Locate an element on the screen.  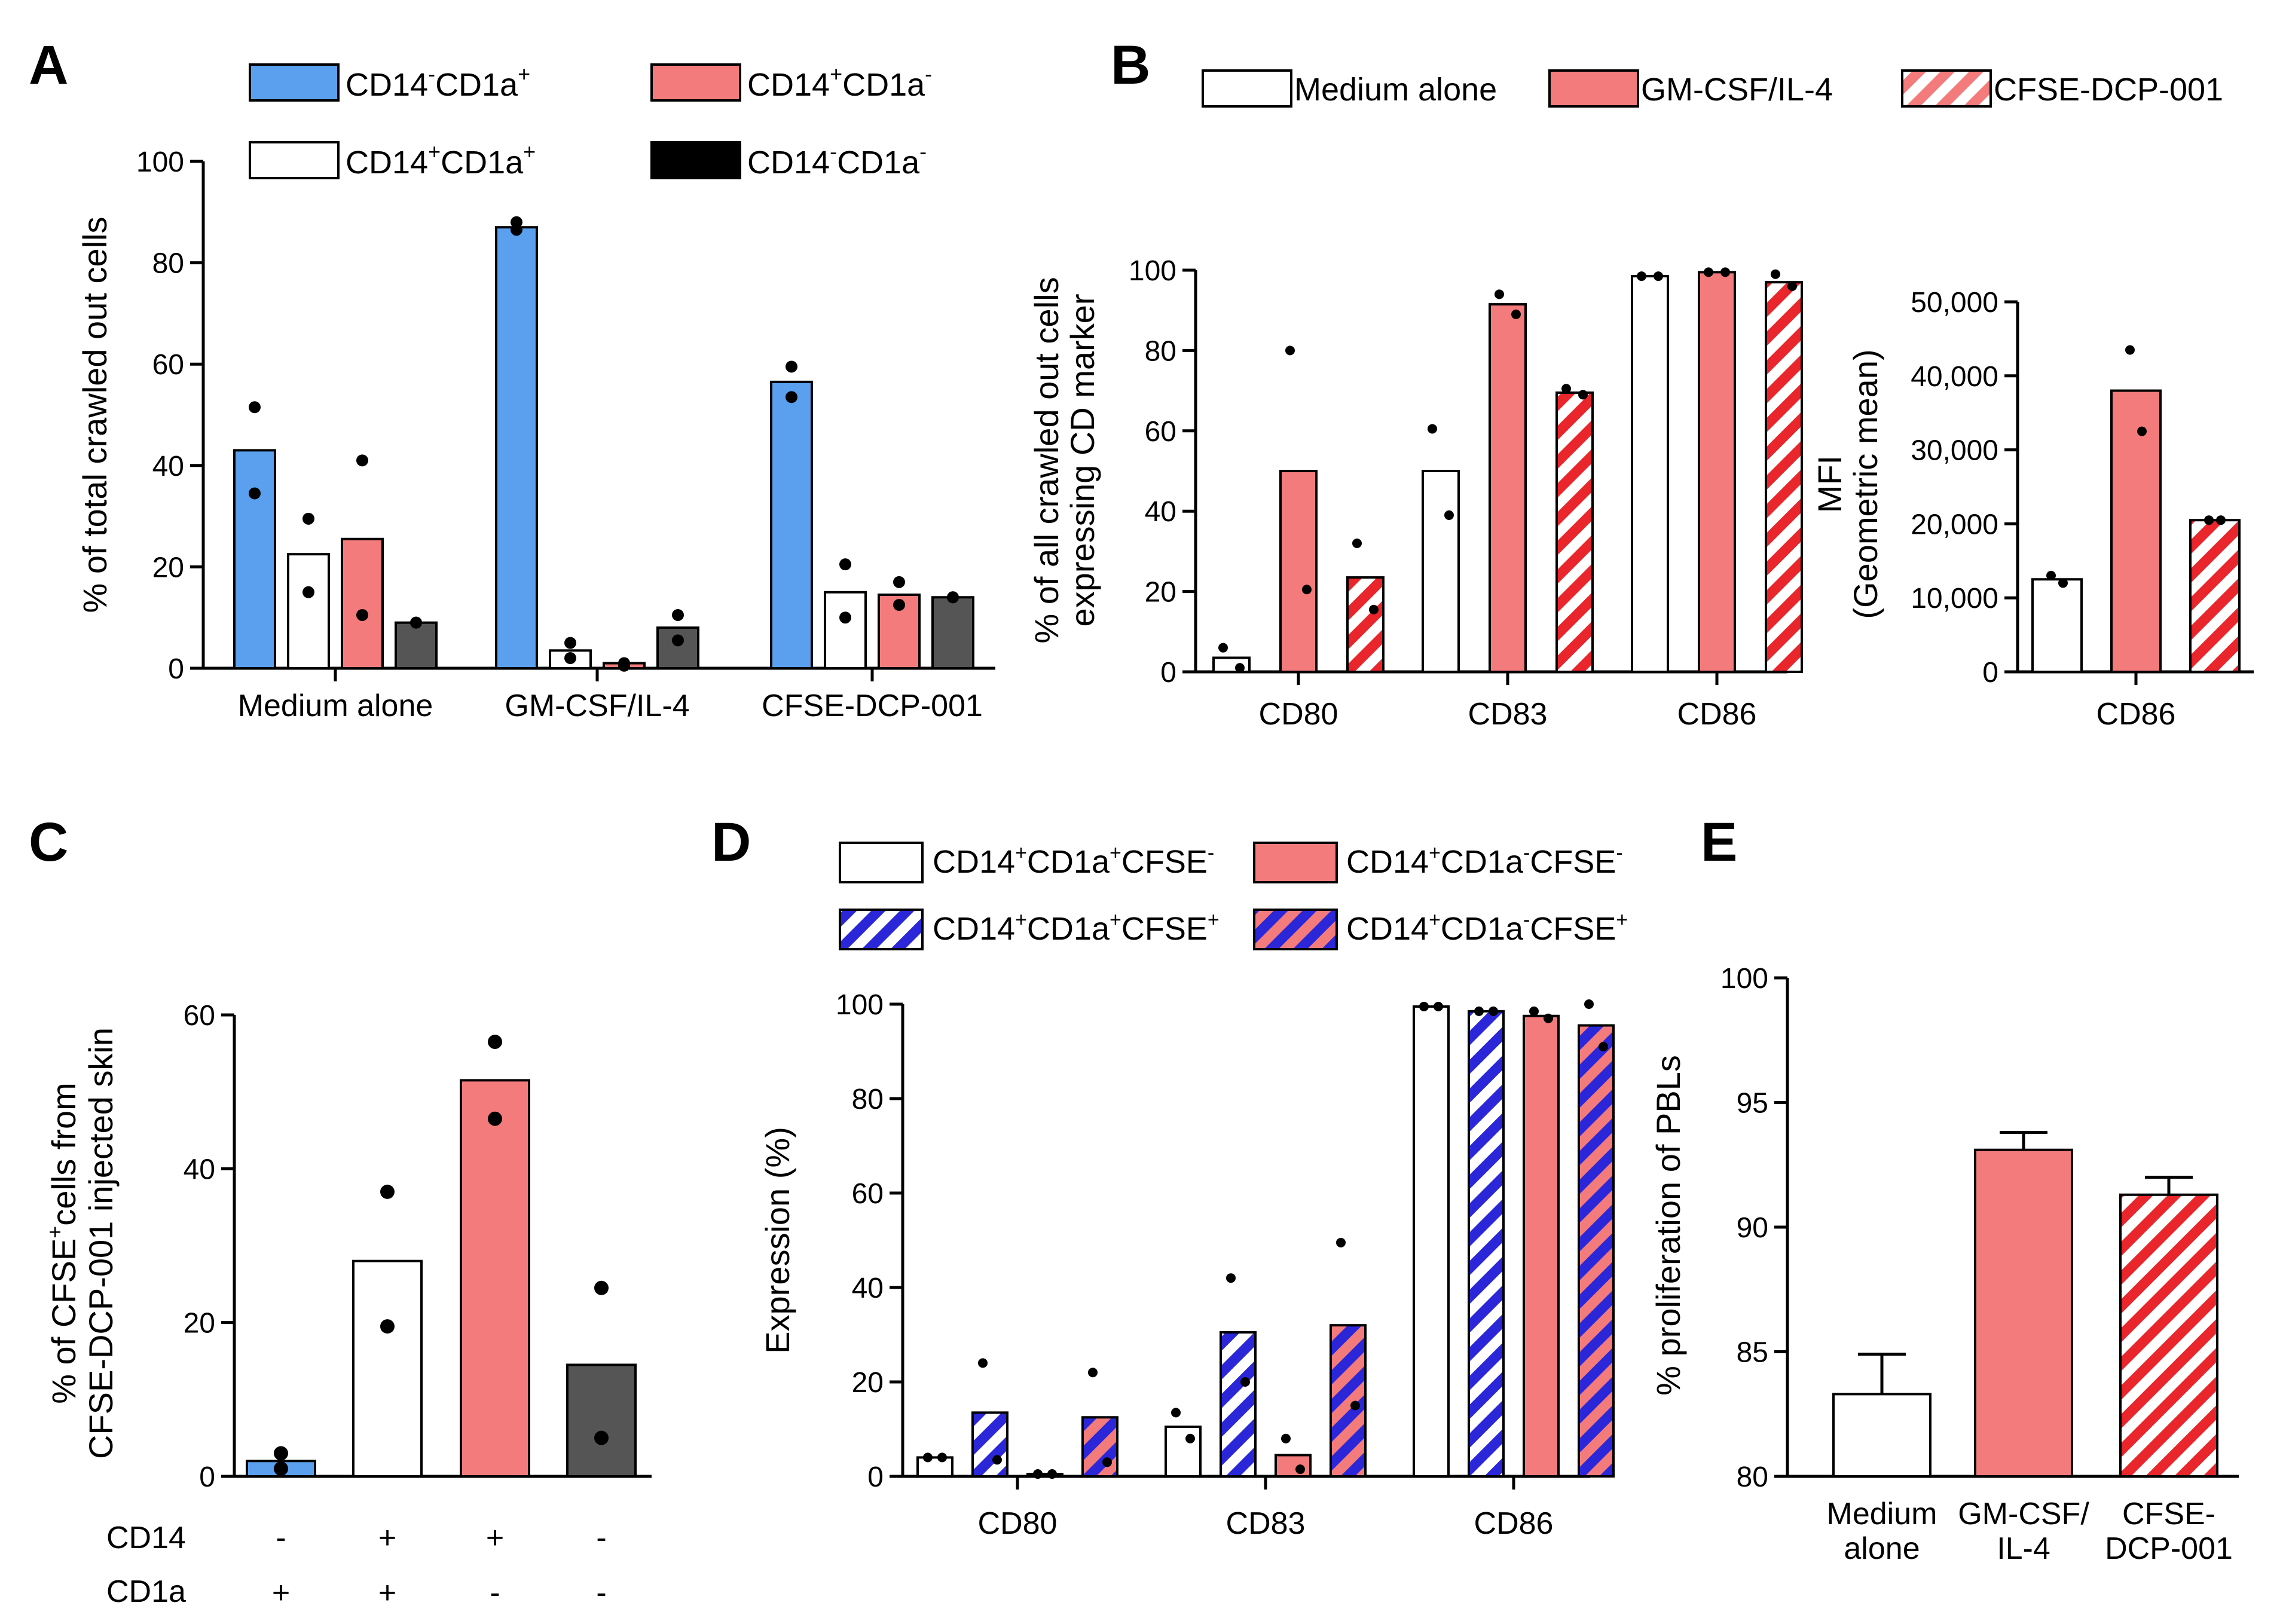
panel-b-mfi-point is located at coordinates (2051, 576).